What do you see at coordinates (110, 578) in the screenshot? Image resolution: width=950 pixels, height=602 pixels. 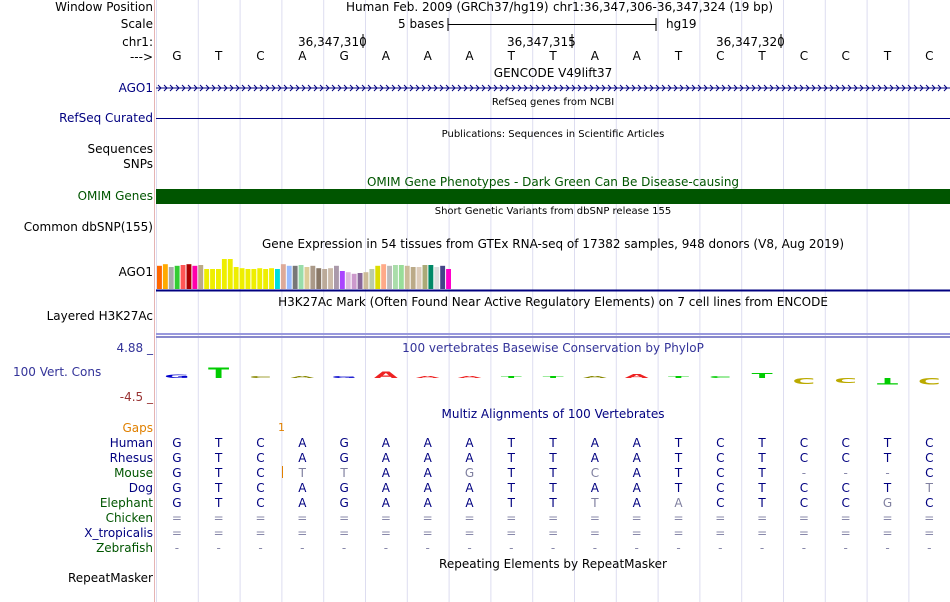 I see `repeatmasker-track-label: RepeatMasker` at bounding box center [110, 578].